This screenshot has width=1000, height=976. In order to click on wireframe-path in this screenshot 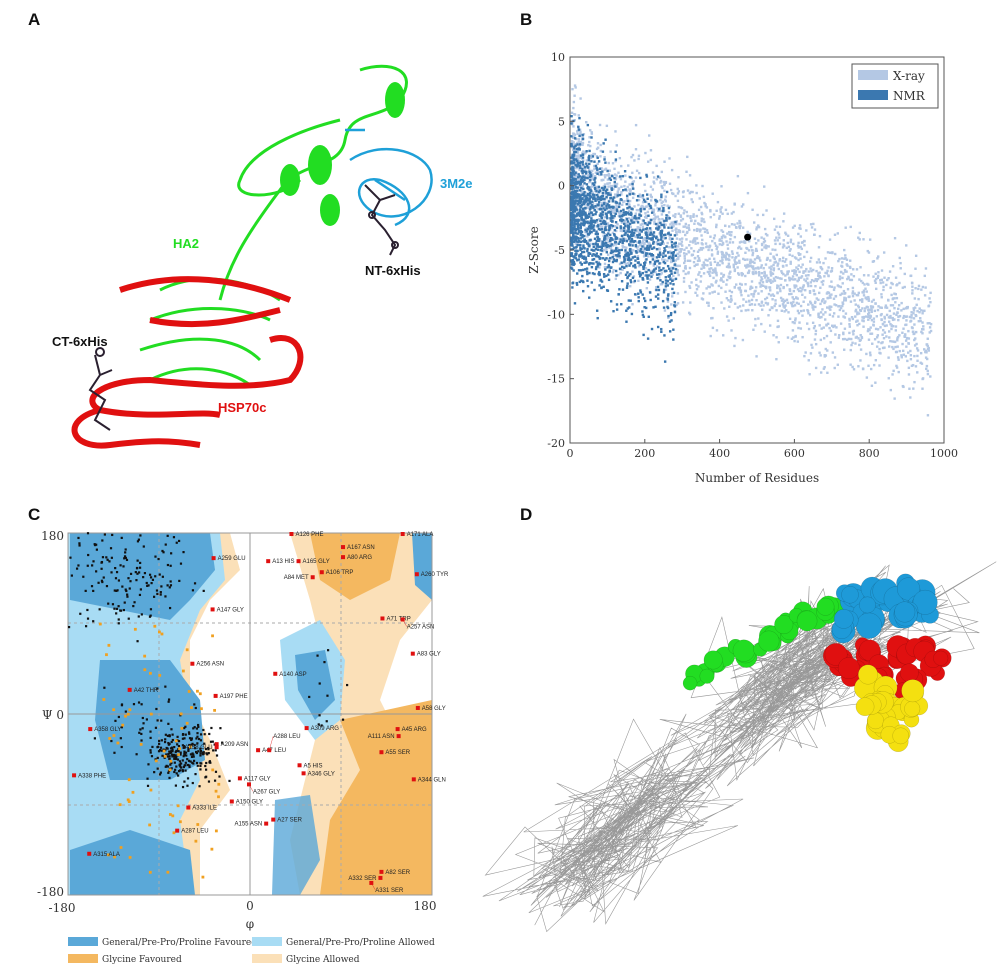, I will do `click(618, 823)`.